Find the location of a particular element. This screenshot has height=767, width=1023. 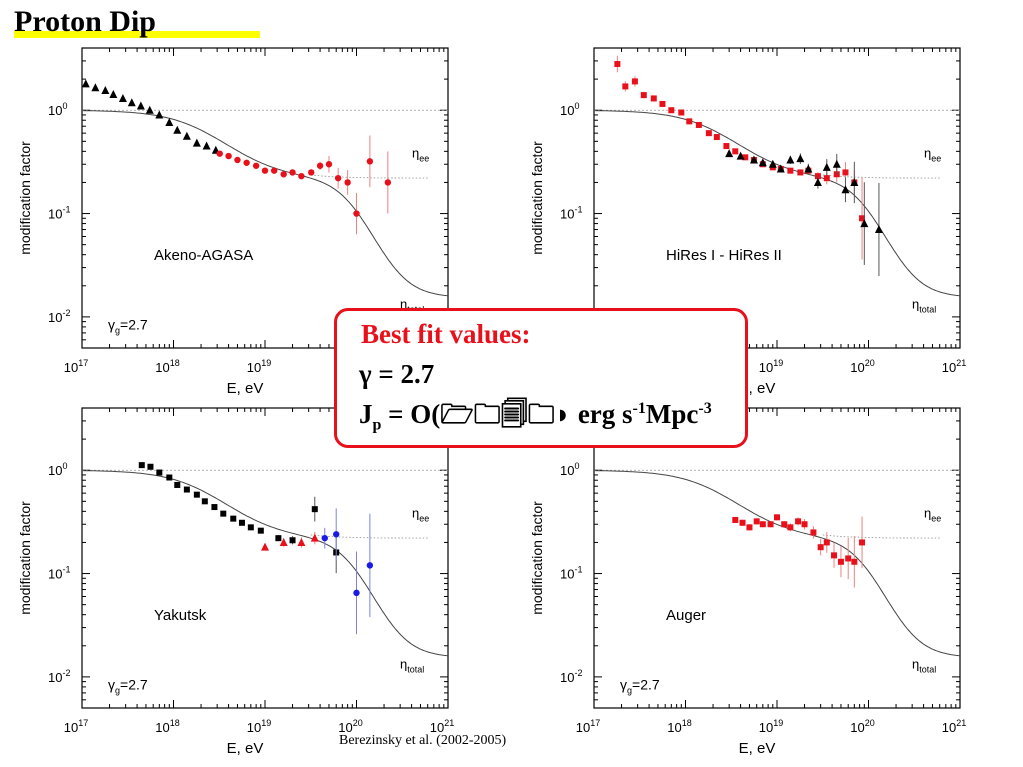

panel-label: HiRes I - HiRes II is located at coordinates (724, 255).